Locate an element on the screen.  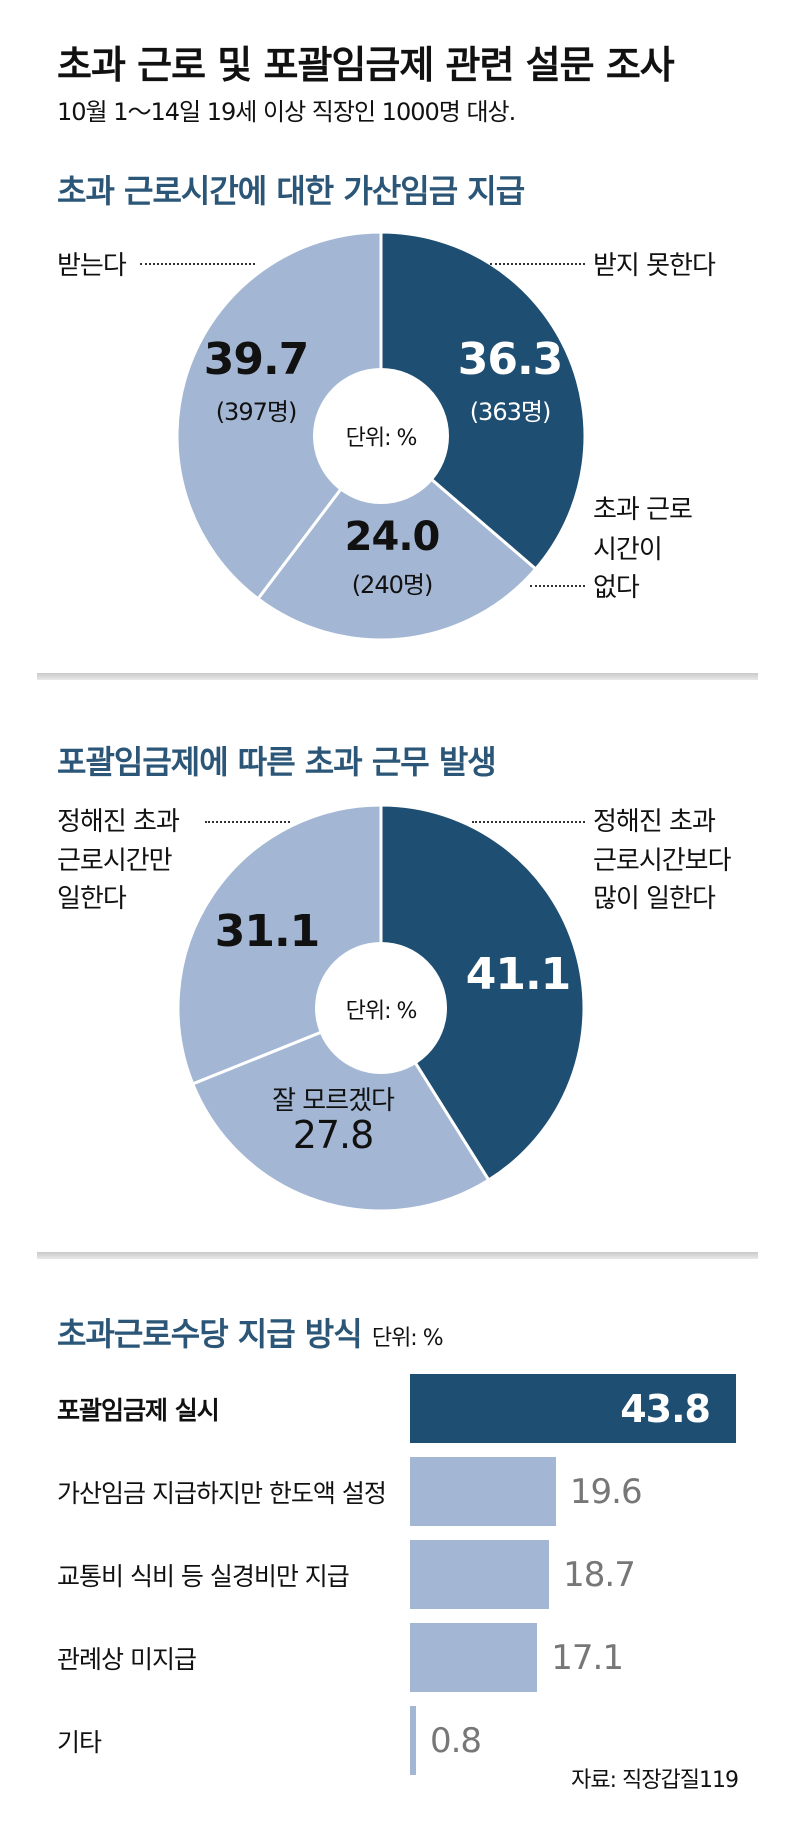
pie1-value-none: 24.0 is located at coordinates (392, 537).